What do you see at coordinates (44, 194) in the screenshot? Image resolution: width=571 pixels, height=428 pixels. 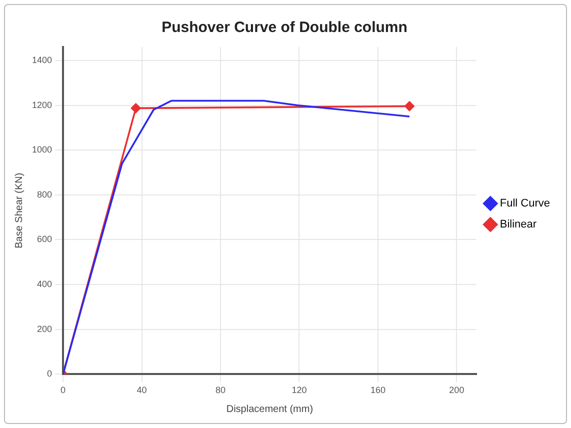 I see `y-tick-label: 800` at bounding box center [44, 194].